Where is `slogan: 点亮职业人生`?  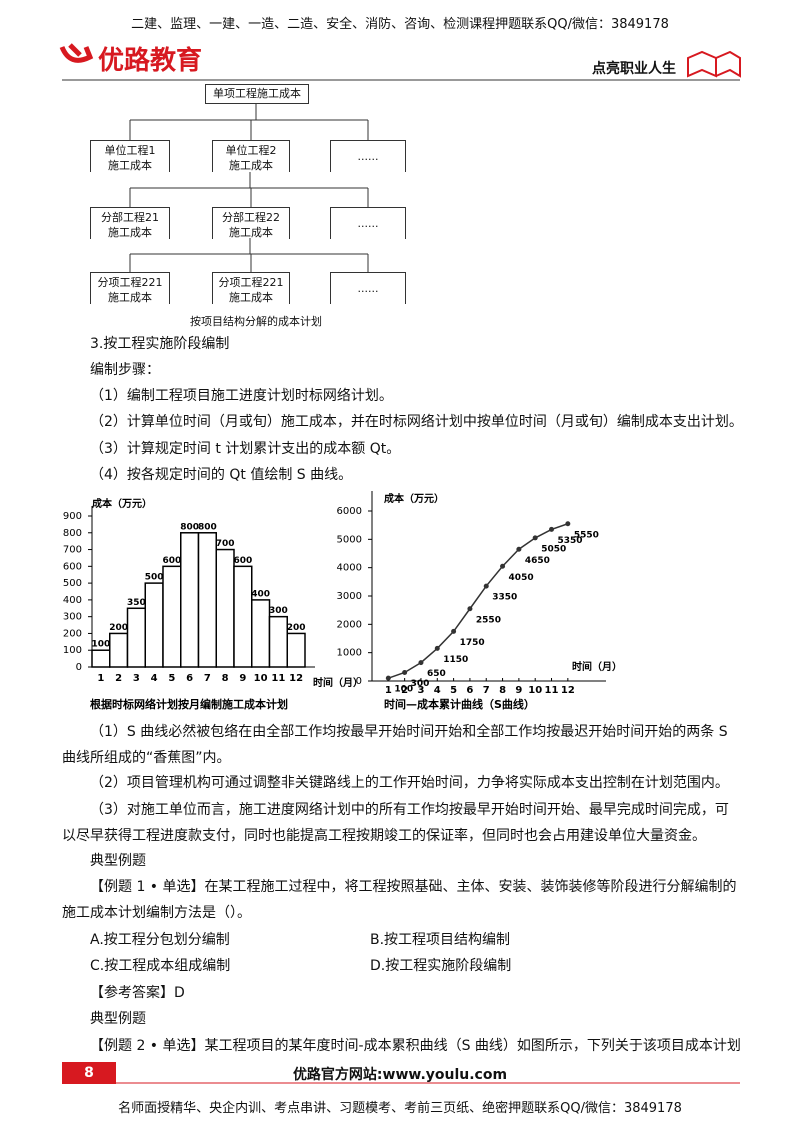
slogan: 点亮职业人生 is located at coordinates (634, 69).